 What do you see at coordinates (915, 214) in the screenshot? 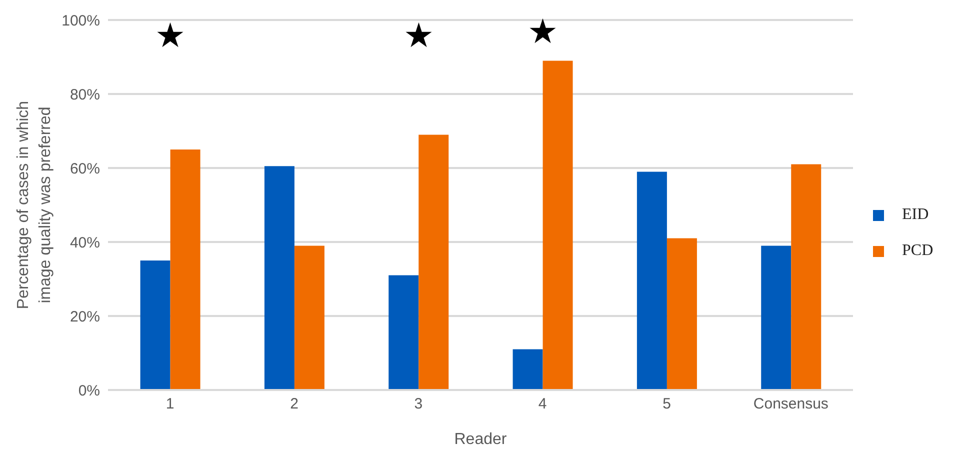
I see `legend-label: EID` at bounding box center [915, 214].